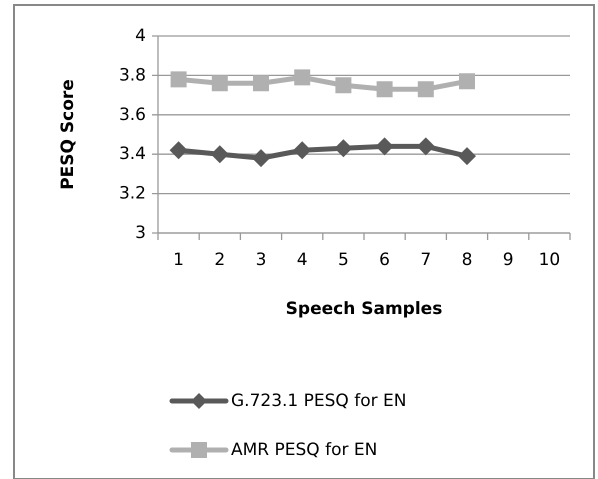  What do you see at coordinates (68, 134) in the screenshot?
I see `y-axis-title: PESQ Score` at bounding box center [68, 134].